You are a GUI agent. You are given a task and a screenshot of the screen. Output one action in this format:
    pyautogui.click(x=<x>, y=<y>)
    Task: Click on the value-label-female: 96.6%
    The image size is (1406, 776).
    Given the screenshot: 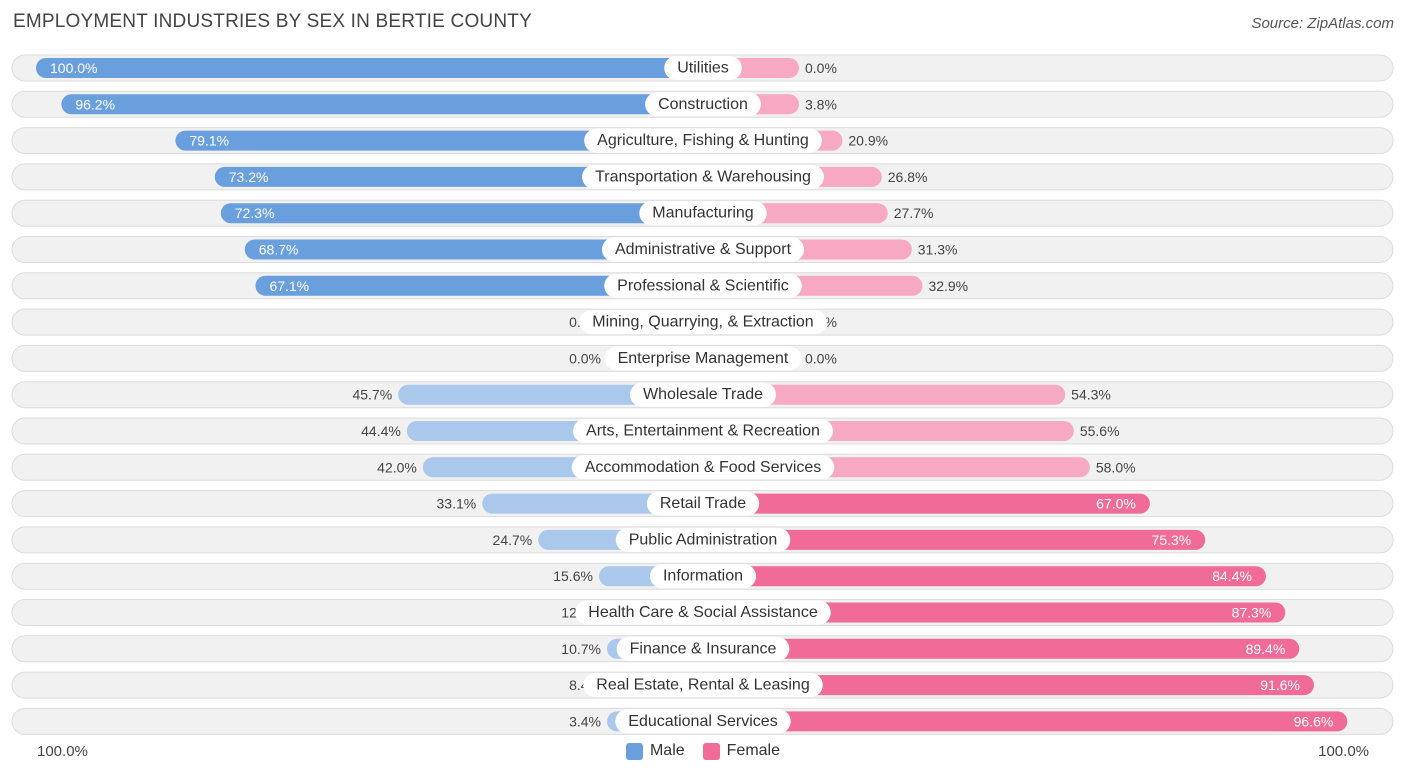 What is the action you would take?
    pyautogui.click(x=1314, y=721)
    